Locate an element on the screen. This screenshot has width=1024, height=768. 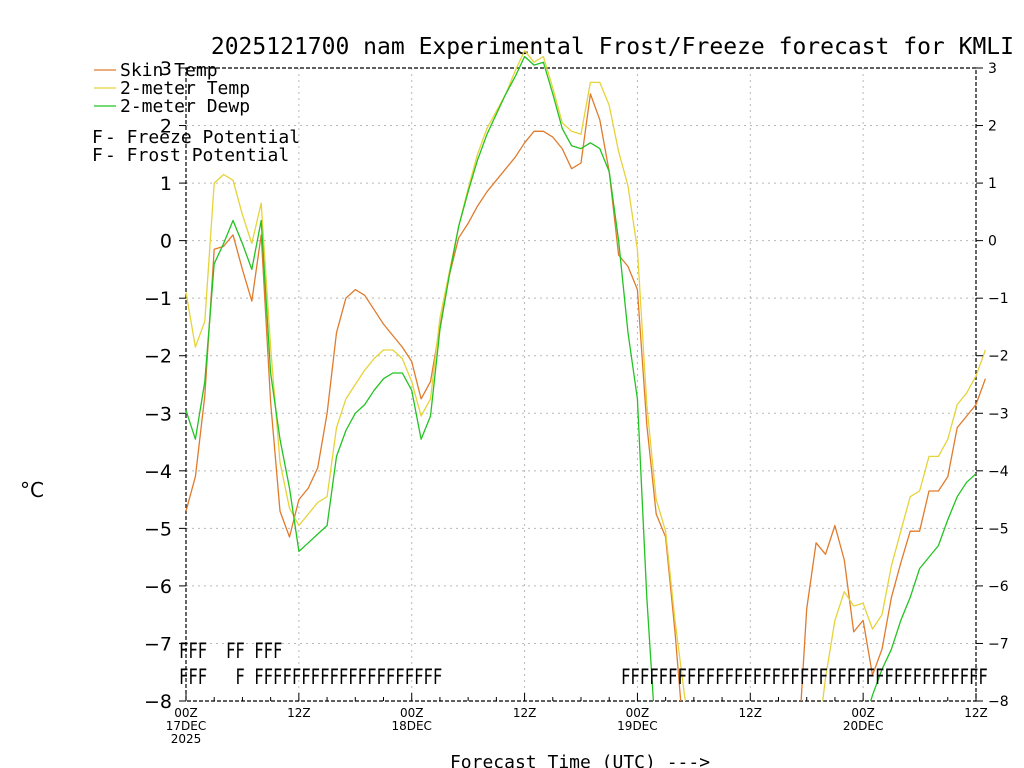
y-tick-label: −2 is located at coordinates (158, 357).